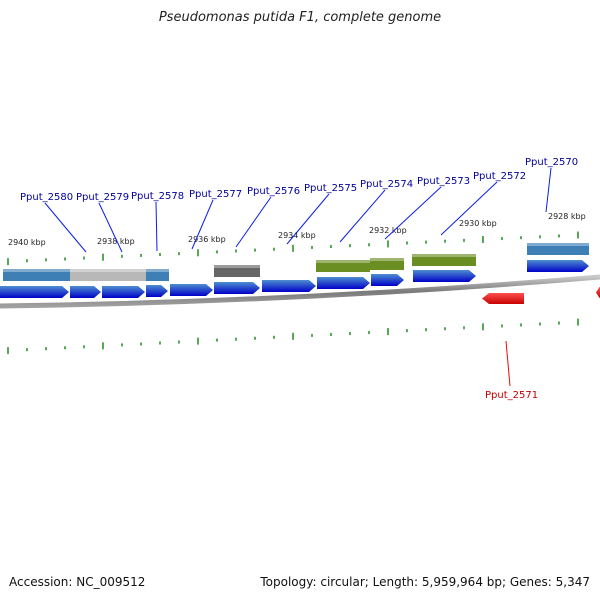  What do you see at coordinates (551, 162) in the screenshot?
I see `gene-label: Pput_2570` at bounding box center [551, 162].